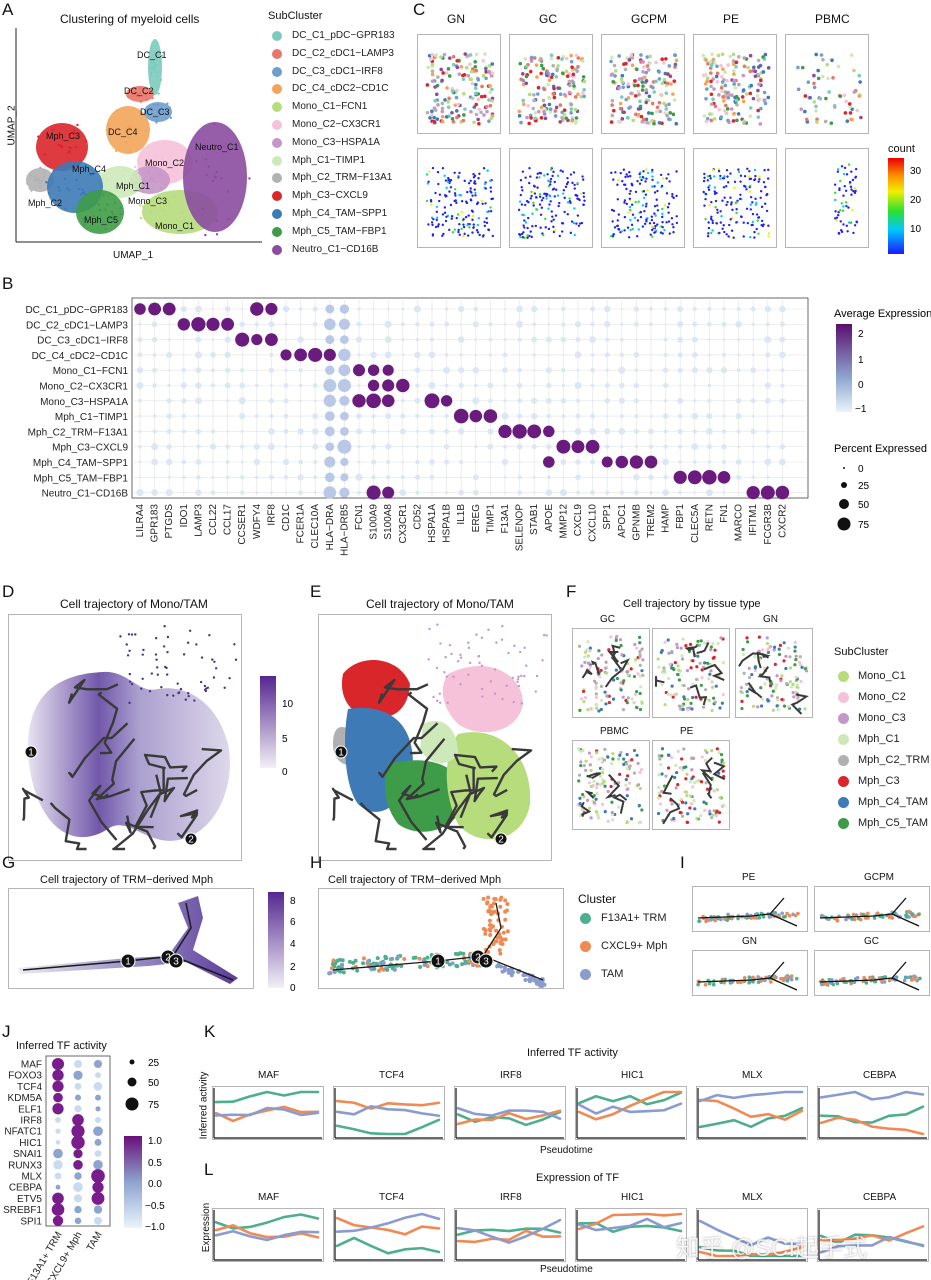 This screenshot has height=1280, width=931. I want to click on count-tick-10: 10, so click(916, 229).